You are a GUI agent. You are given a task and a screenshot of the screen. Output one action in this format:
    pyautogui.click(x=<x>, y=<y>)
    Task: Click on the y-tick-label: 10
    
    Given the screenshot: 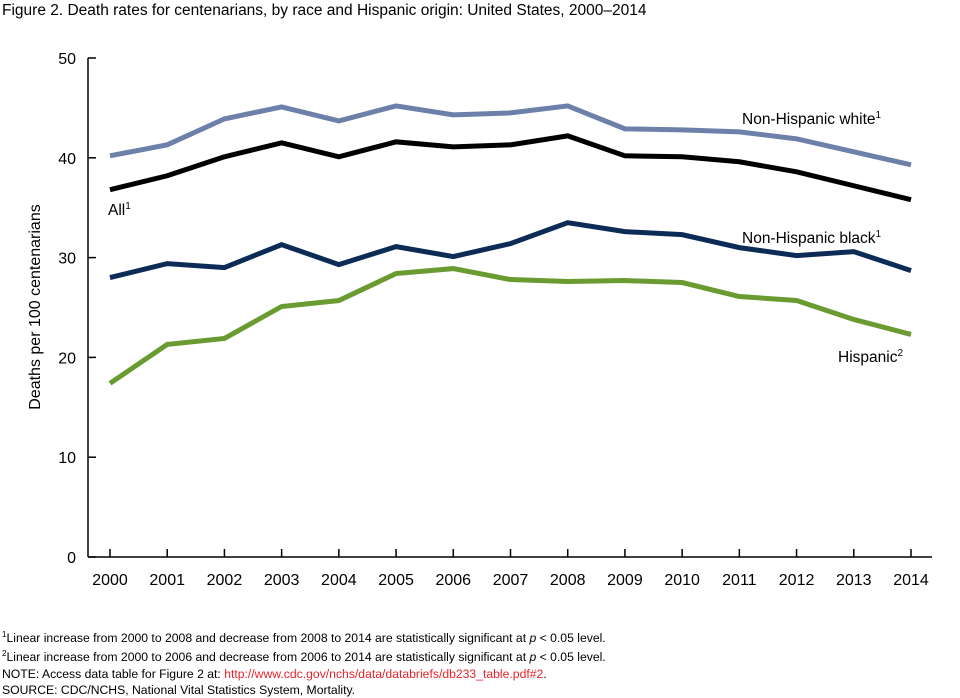 What is the action you would take?
    pyautogui.click(x=67, y=458)
    